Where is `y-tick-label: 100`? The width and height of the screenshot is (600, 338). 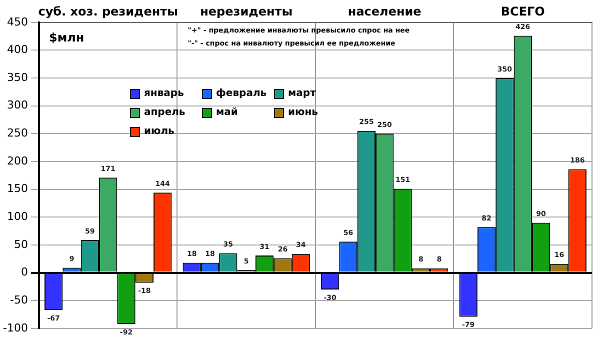
y-tick-label: 100 is located at coordinates (17, 216).